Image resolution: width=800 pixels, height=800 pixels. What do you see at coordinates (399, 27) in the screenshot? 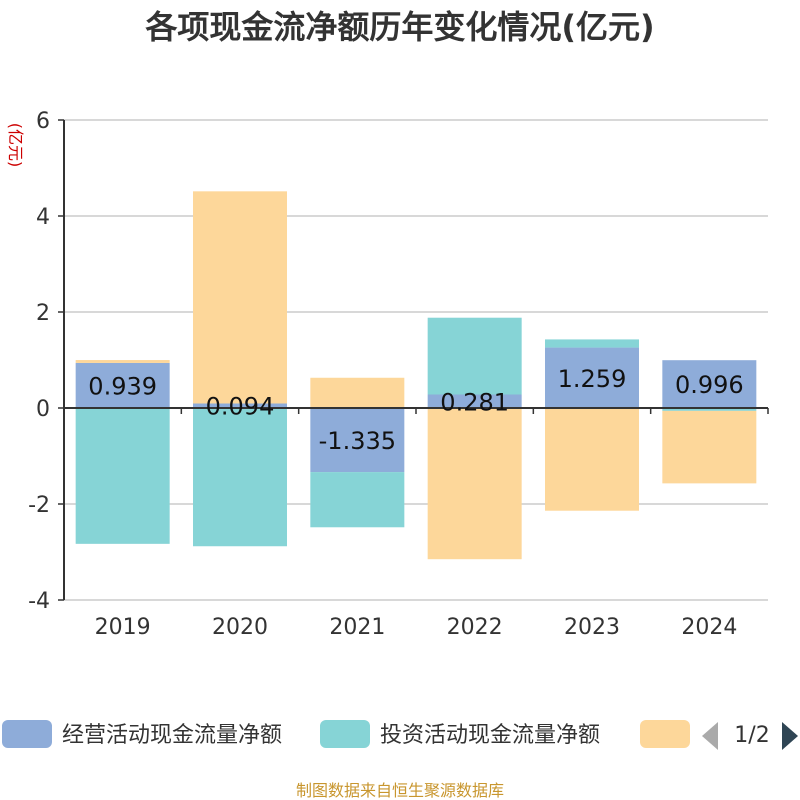
I see `chart-title: 各项现金流净额历年变化情况(亿元)` at bounding box center [399, 27].